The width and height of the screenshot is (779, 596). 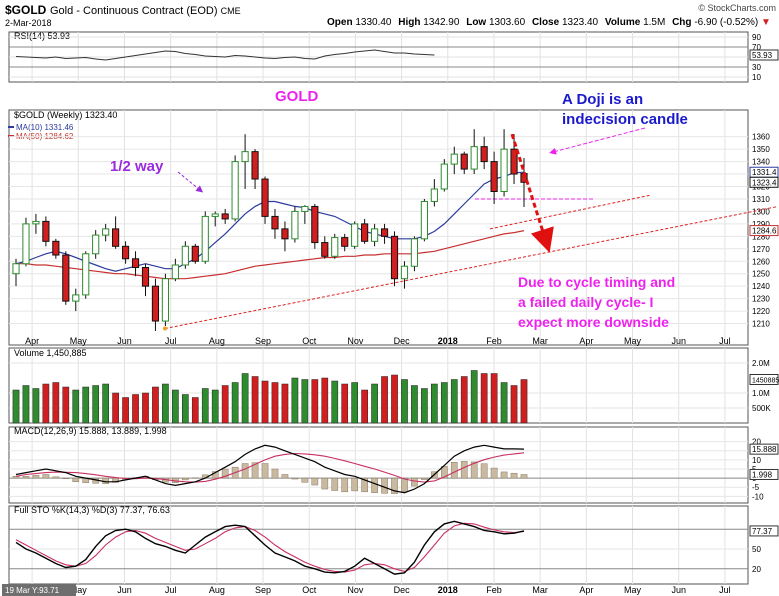 I want to click on annotation-note-line3: expect more downside, so click(x=593, y=322).